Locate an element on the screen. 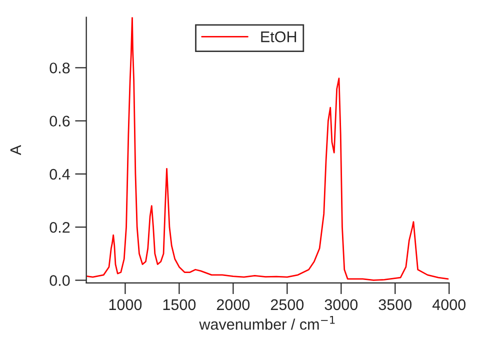  y-axis-title: A is located at coordinates (15, 150).